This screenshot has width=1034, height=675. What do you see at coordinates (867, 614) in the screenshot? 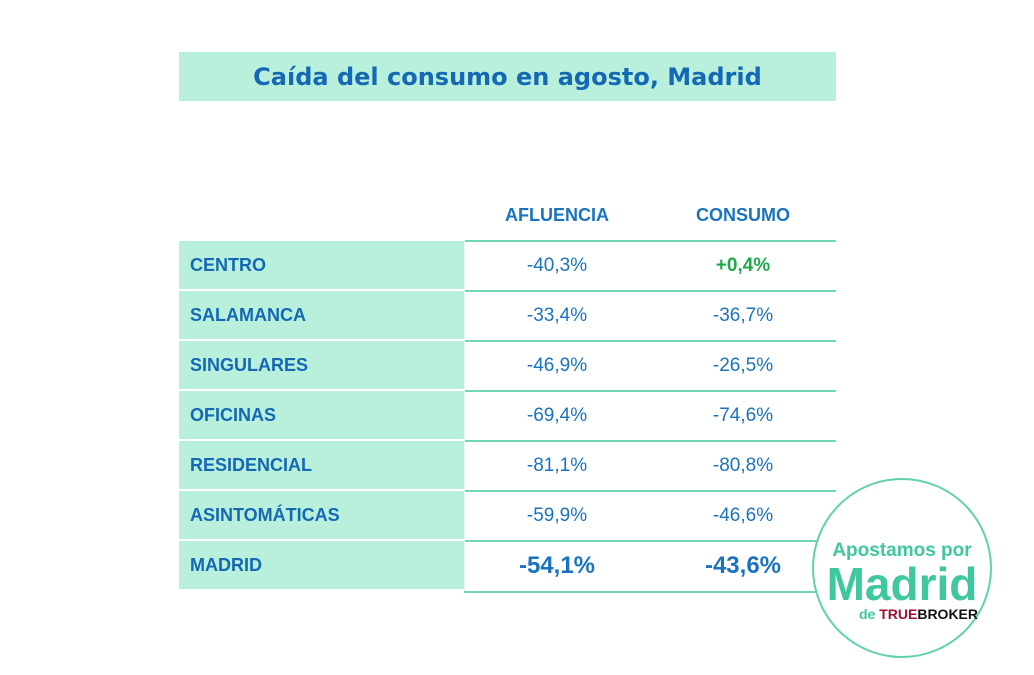
I see `logo-de: de` at bounding box center [867, 614].